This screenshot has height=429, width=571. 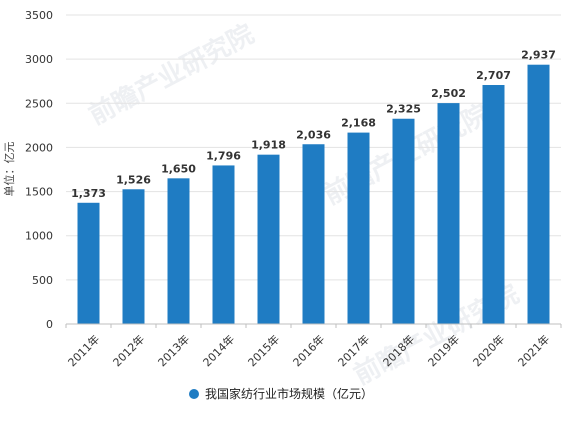 What do you see at coordinates (194, 394) in the screenshot?
I see `legend-swatch-icon` at bounding box center [194, 394].